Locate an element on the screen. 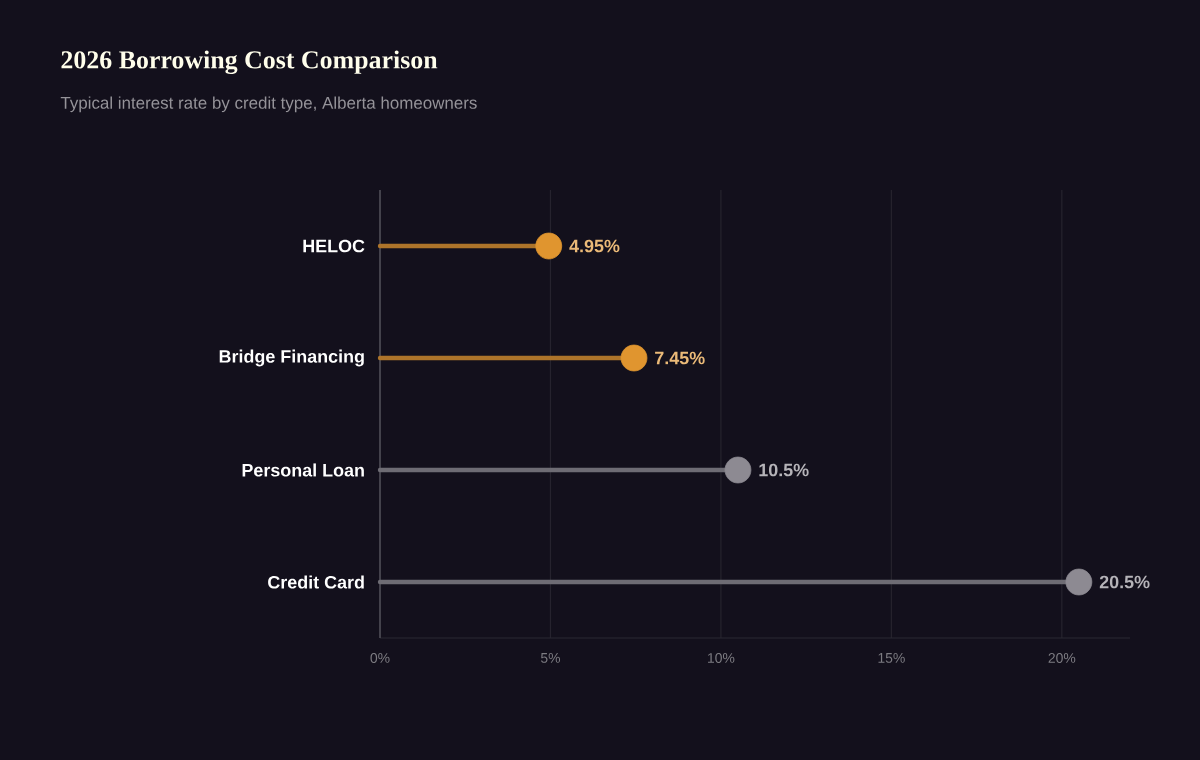 The height and width of the screenshot is (760, 1200). y-tick-label: HELOC is located at coordinates (334, 246).